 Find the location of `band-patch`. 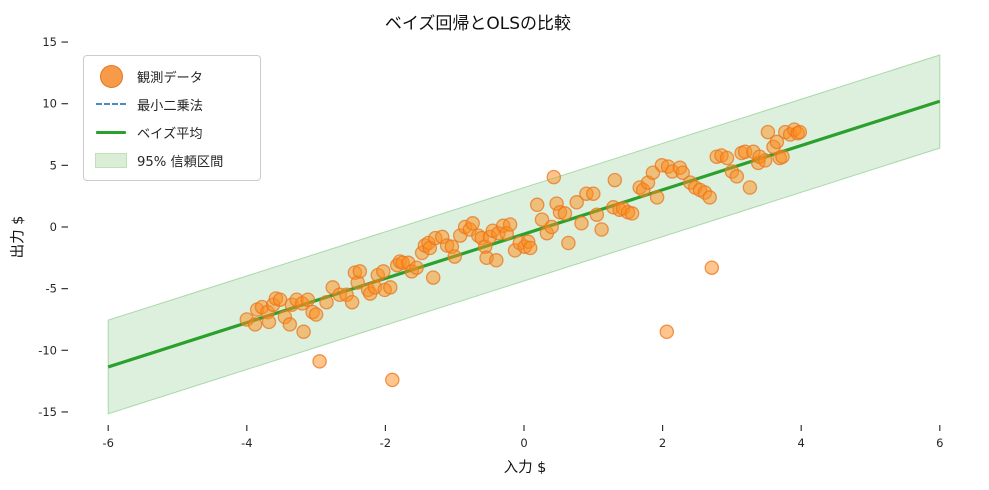

band-patch is located at coordinates (111, 160).